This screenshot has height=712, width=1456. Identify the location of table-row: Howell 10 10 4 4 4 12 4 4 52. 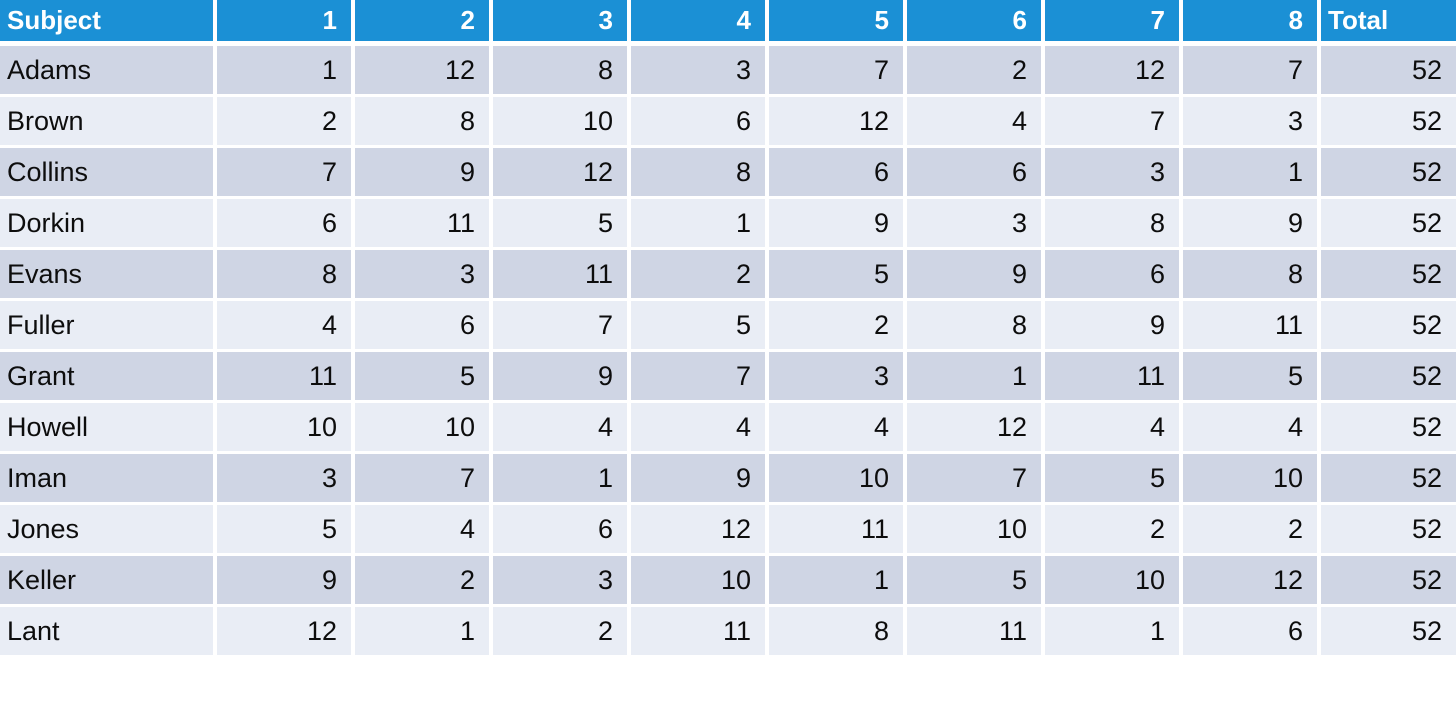
(728, 428).